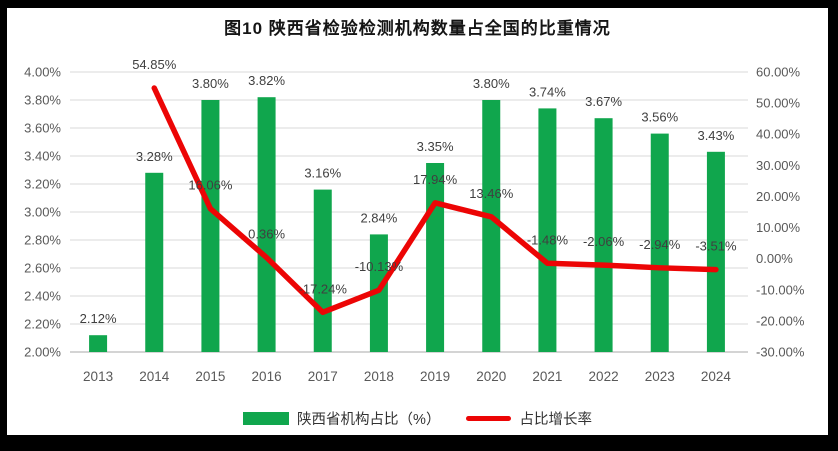 Image resolution: width=838 pixels, height=451 pixels. Describe the element at coordinates (660, 376) in the screenshot. I see `x-axis-category-label: 2023` at that location.